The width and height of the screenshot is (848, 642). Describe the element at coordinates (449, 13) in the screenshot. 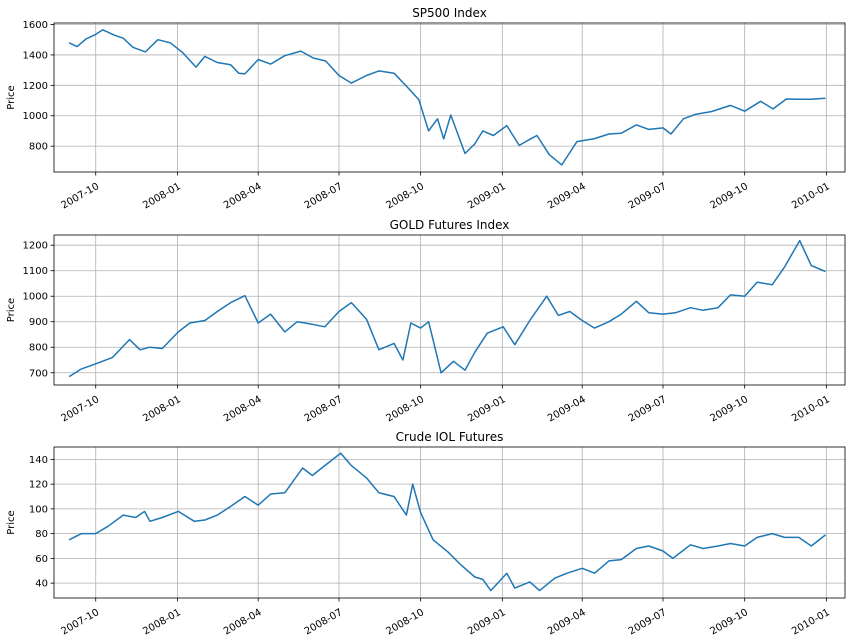

I see `chart-title: SP500 Index` at that location.